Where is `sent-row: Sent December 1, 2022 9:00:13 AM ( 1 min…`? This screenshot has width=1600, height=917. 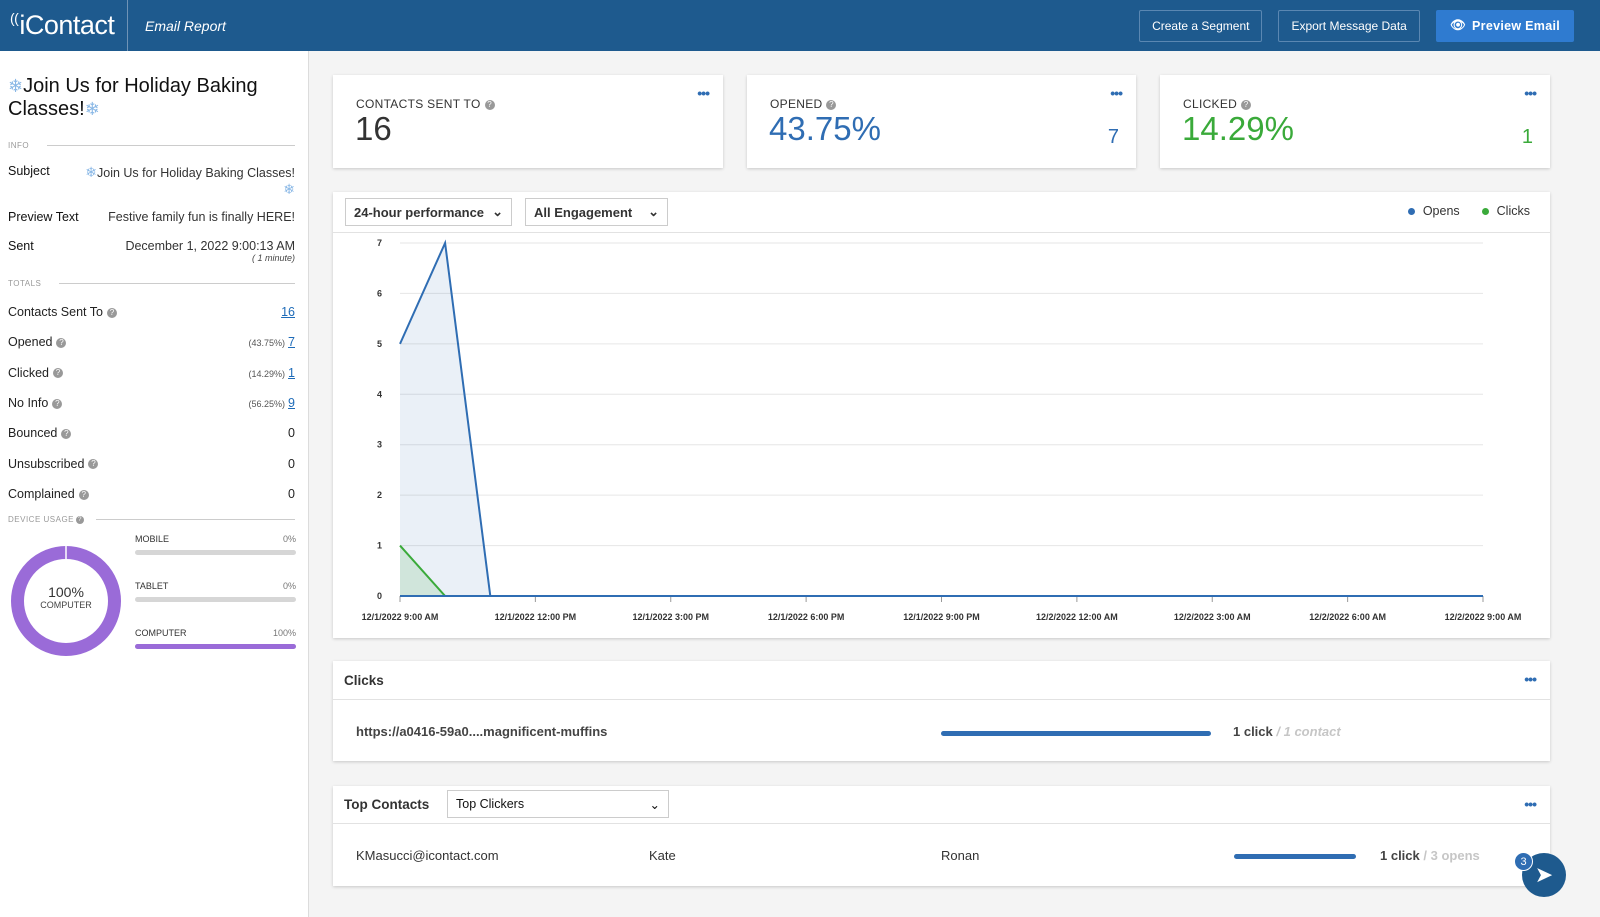
sent-row: Sent December 1, 2022 9:00:13 AM ( 1 min… is located at coordinates (151, 251).